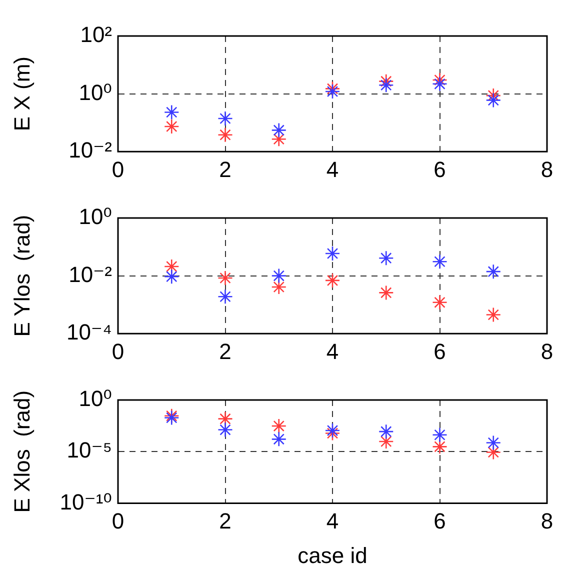 The height and width of the screenshot is (581, 561). Describe the element at coordinates (89, 332) in the screenshot. I see `y-tick-label: 10⁻⁴` at that location.